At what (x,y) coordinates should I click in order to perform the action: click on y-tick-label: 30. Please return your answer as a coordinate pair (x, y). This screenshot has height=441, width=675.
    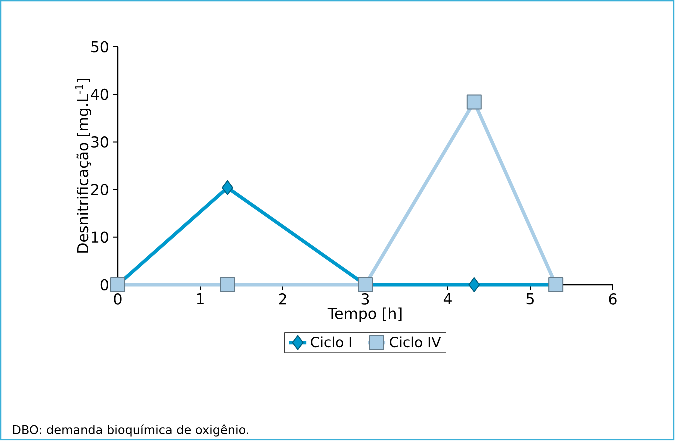
    Looking at the image, I should click on (100, 142).